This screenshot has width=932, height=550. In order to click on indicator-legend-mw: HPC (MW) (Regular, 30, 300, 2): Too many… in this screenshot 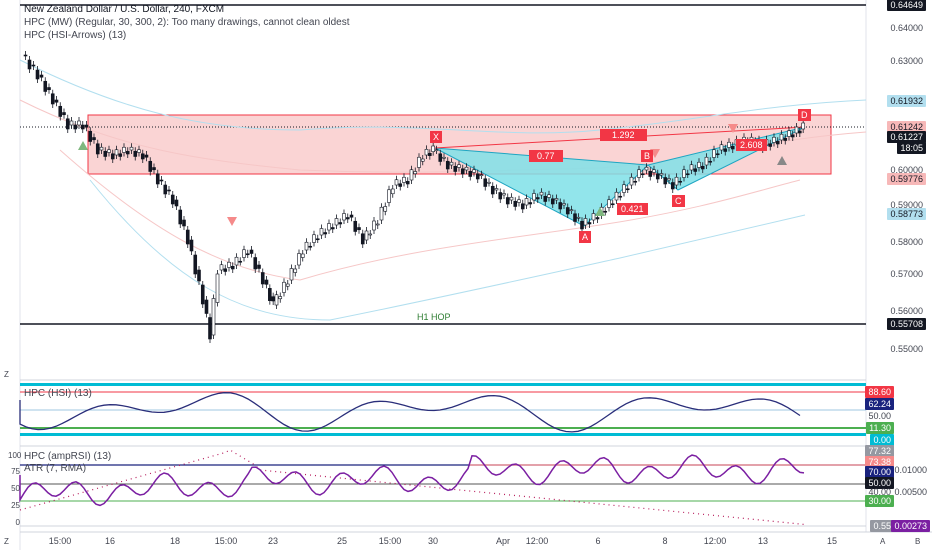, I will do `click(187, 22)`.